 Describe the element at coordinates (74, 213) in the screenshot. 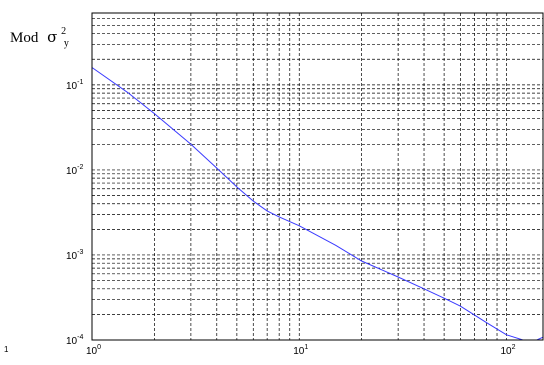

I see `y-tick-labels: 10⁻⁴ 10⁻³ 10⁻² 10⁻¹` at that location.